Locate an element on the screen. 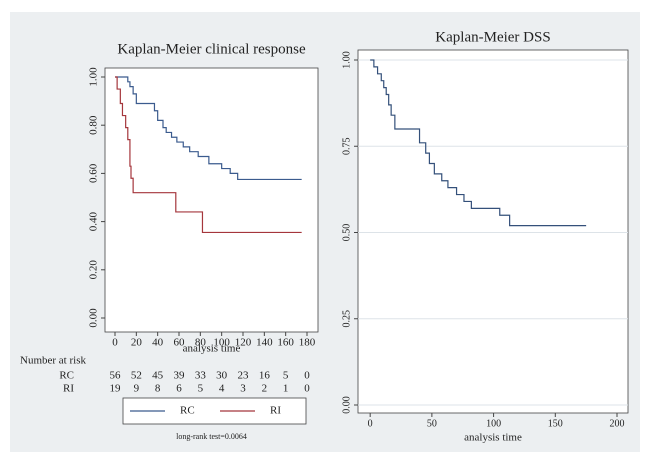  y-tick-label: 0.25 is located at coordinates (346, 319).